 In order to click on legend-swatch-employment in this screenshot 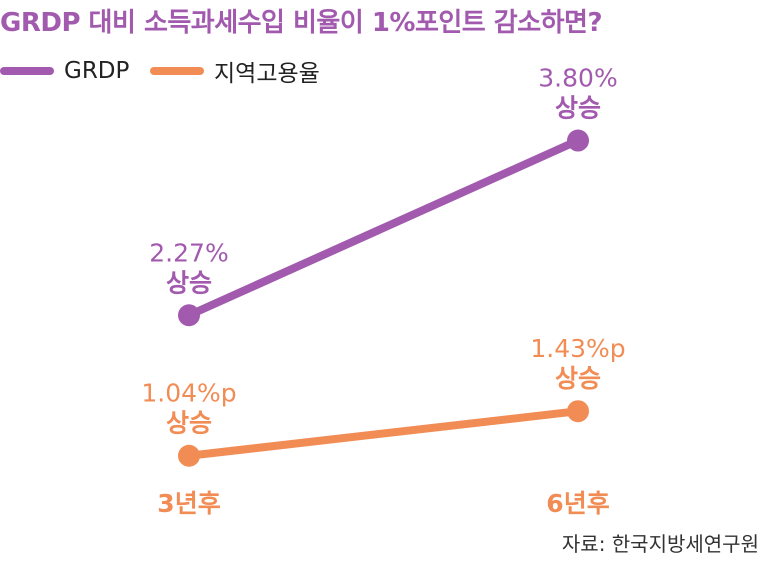, I will do `click(177, 71)`.